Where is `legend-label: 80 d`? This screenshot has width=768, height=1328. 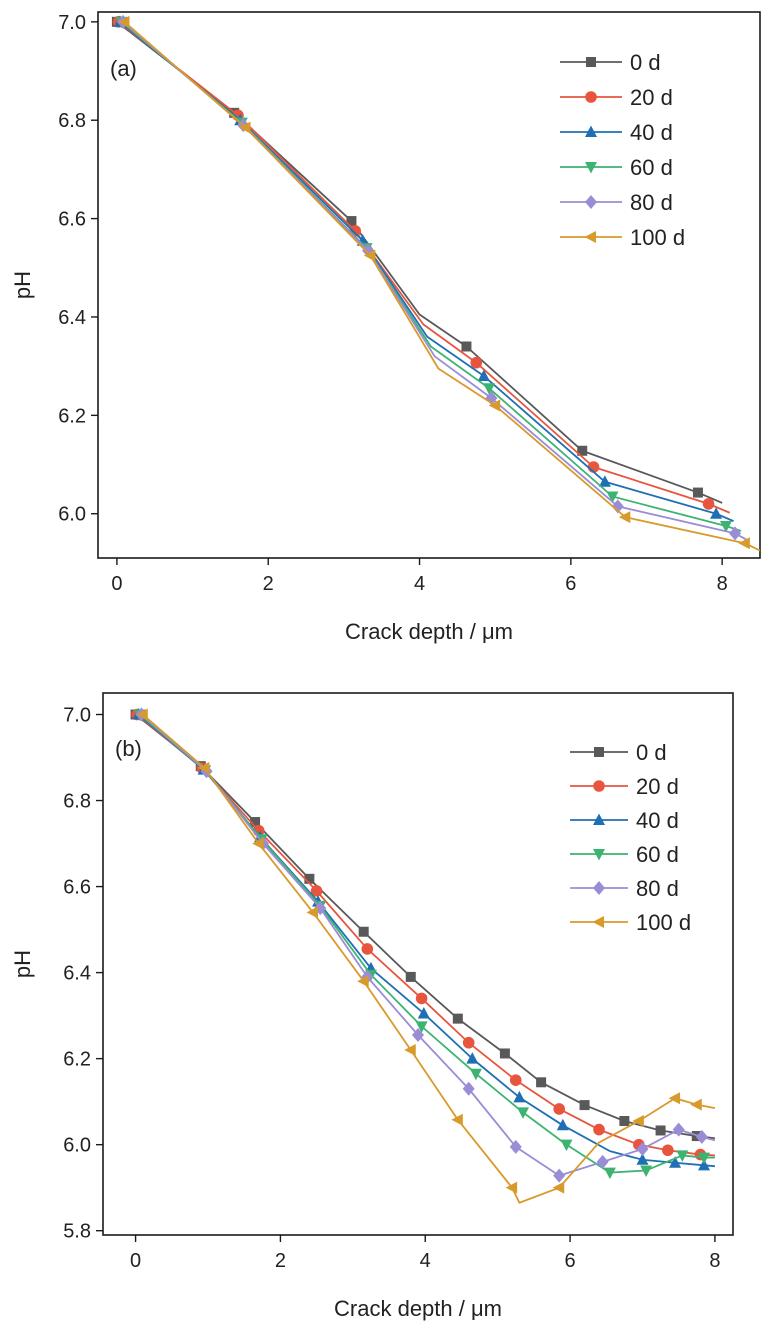
legend-label: 80 d is located at coordinates (651, 202).